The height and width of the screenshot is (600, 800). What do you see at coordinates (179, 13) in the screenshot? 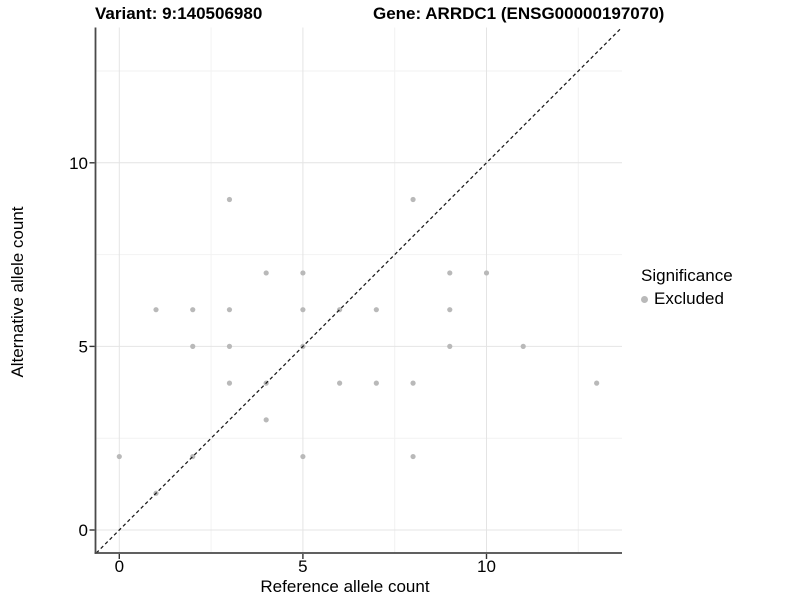
I see `variant-title: Variant: 9:140506980` at bounding box center [179, 13].